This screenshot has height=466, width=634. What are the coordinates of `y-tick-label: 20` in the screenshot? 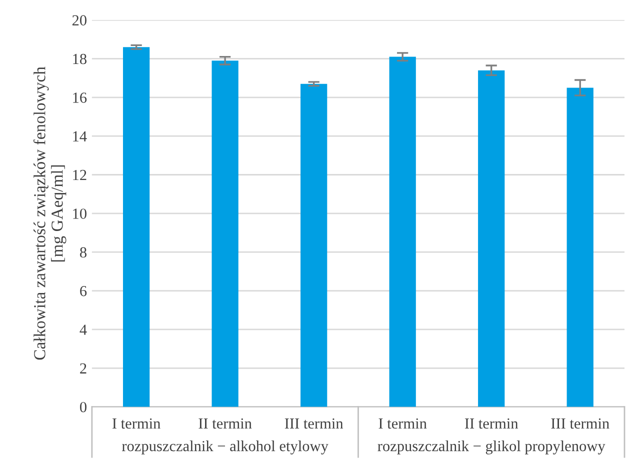 It's located at (79, 20).